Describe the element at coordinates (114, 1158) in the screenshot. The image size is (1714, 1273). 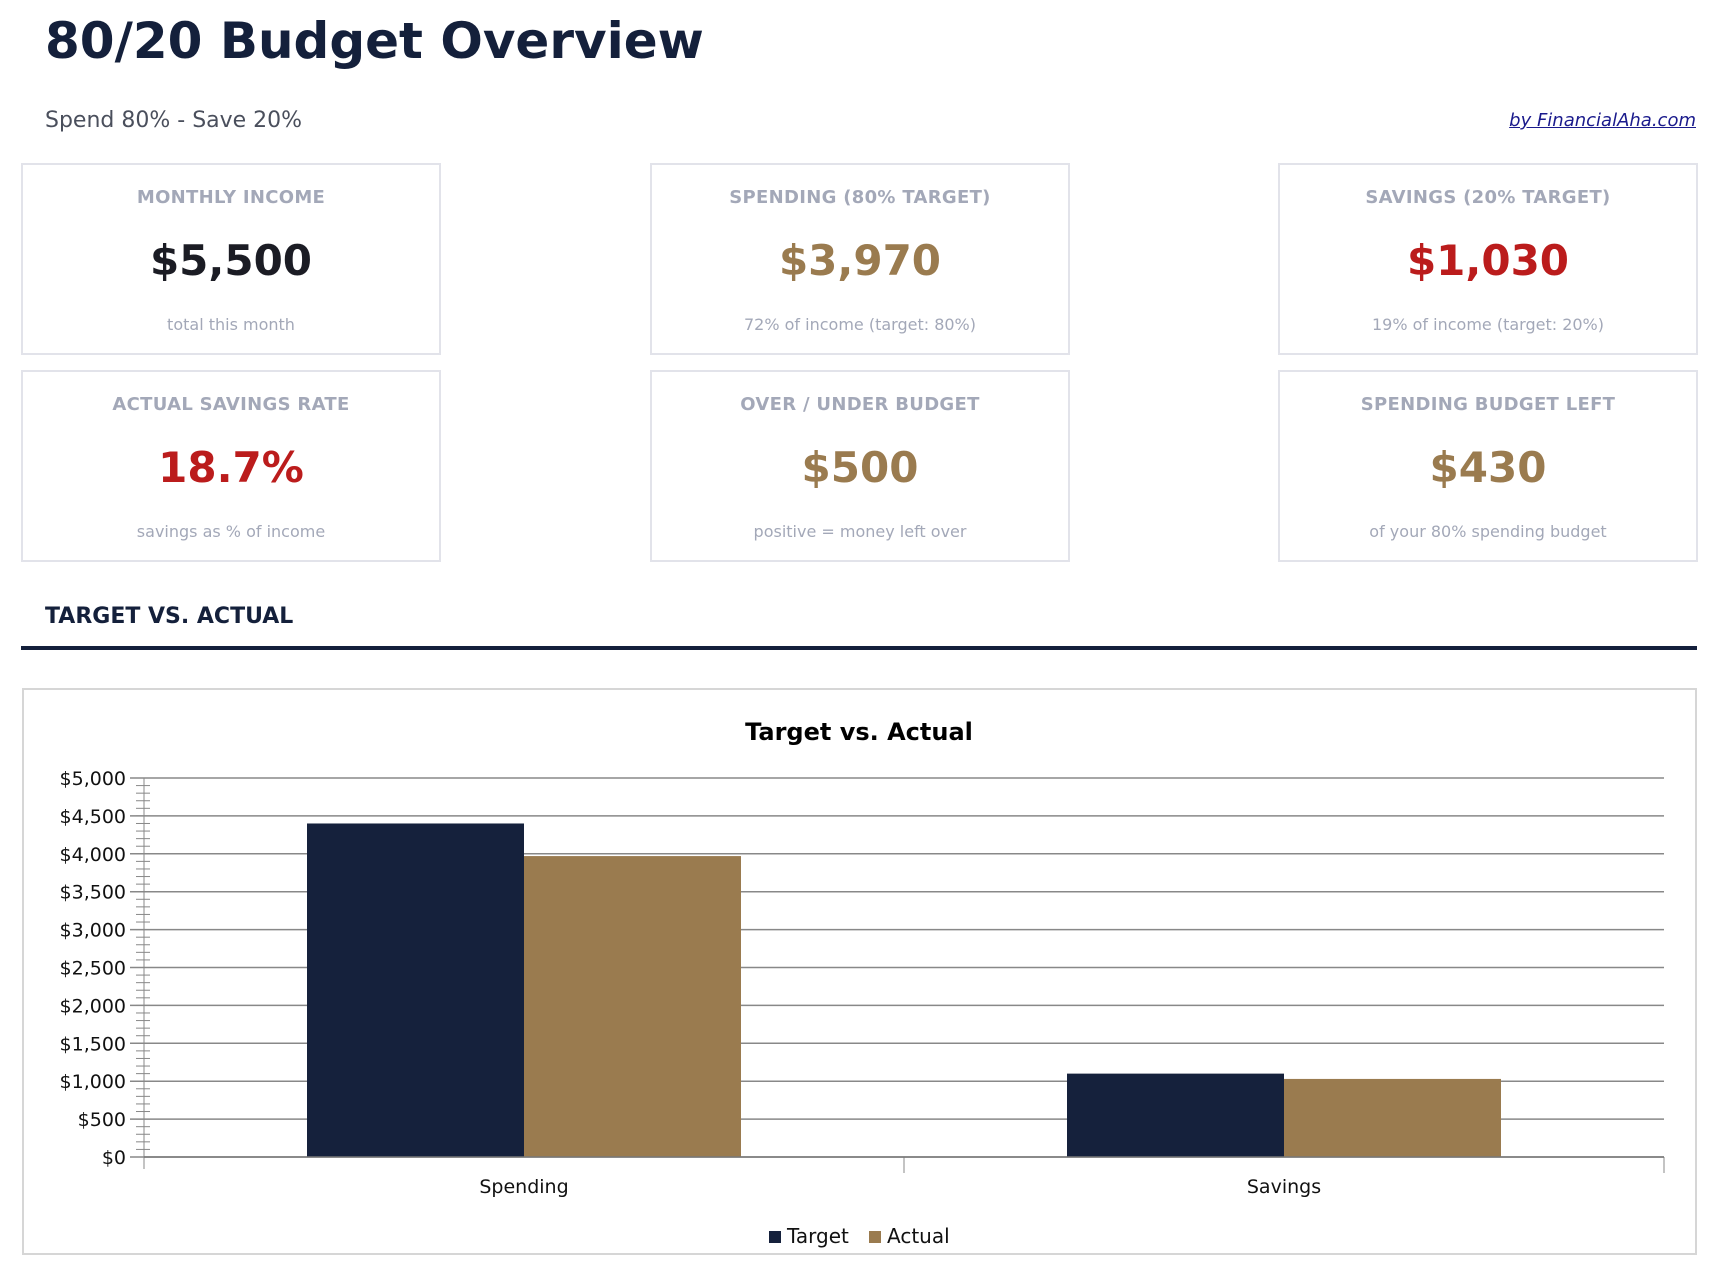
I see `y-tick-label: $0` at that location.